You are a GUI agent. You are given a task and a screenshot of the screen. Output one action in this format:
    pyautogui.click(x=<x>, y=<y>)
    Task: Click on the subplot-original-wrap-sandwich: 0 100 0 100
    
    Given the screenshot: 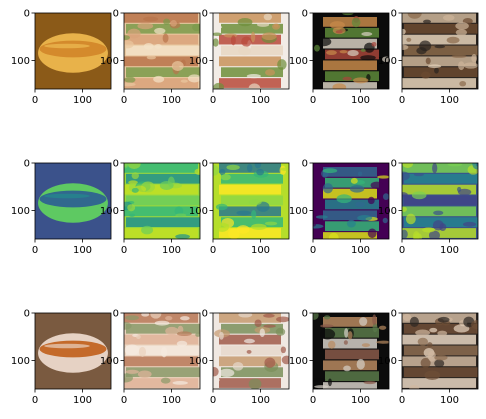 What is the action you would take?
    pyautogui.click(x=150, y=57)
    